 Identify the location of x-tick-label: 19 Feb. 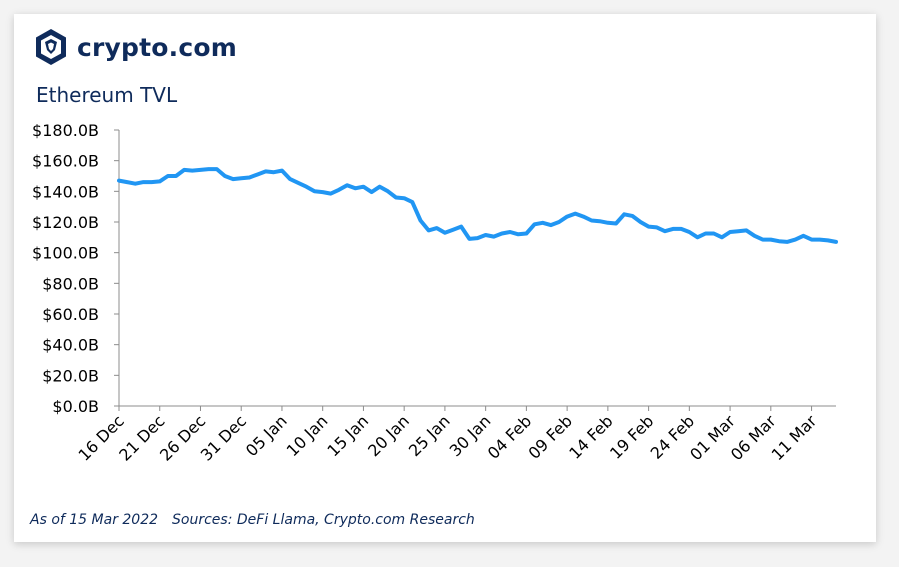
(631, 436).